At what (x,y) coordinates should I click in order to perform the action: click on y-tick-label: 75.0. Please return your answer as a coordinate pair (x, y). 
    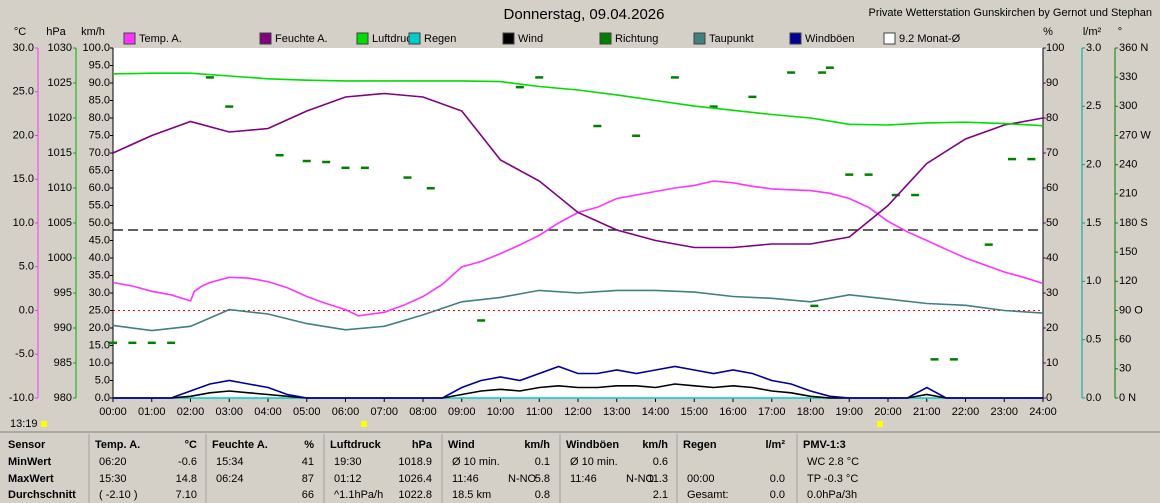
    Looking at the image, I should click on (99, 135).